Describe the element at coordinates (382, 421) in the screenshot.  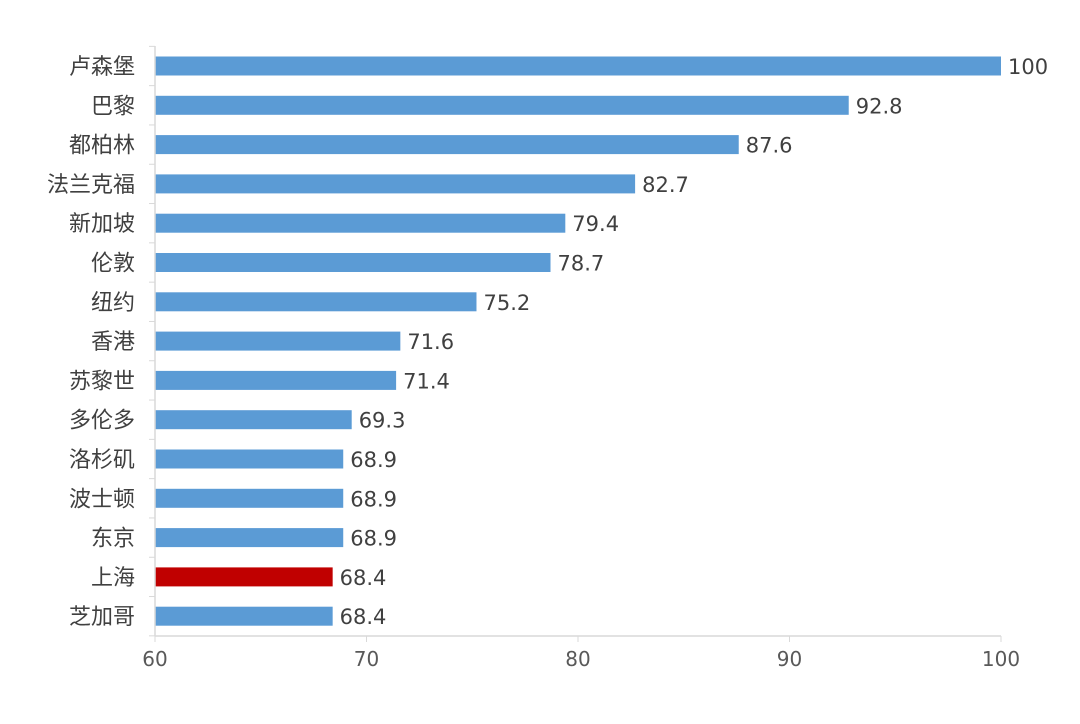
I see `data-label: 69.3` at that location.